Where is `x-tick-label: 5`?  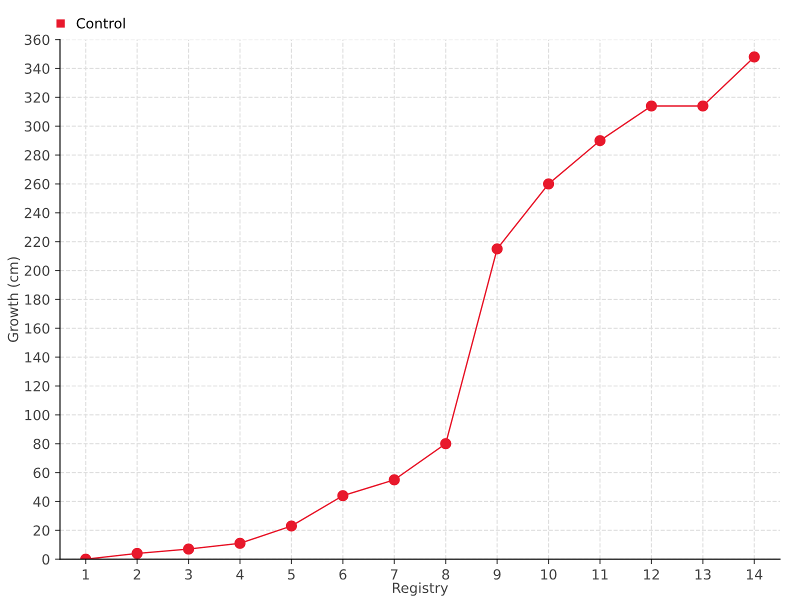 x-tick-label: 5 is located at coordinates (291, 574).